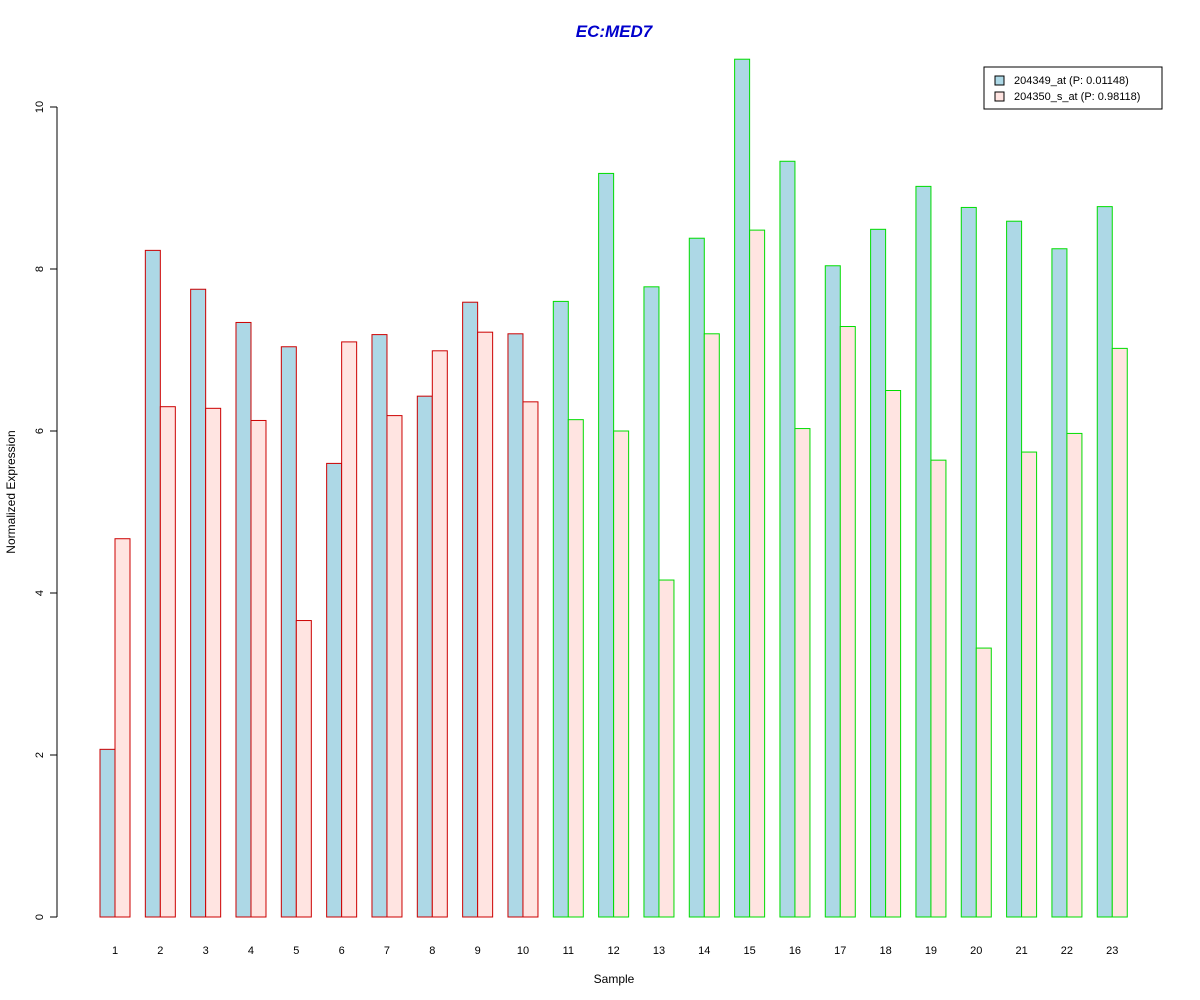 The image size is (1200, 1000). Describe the element at coordinates (11, 491) in the screenshot. I see `y-axis-label: Normalized Expression` at that location.